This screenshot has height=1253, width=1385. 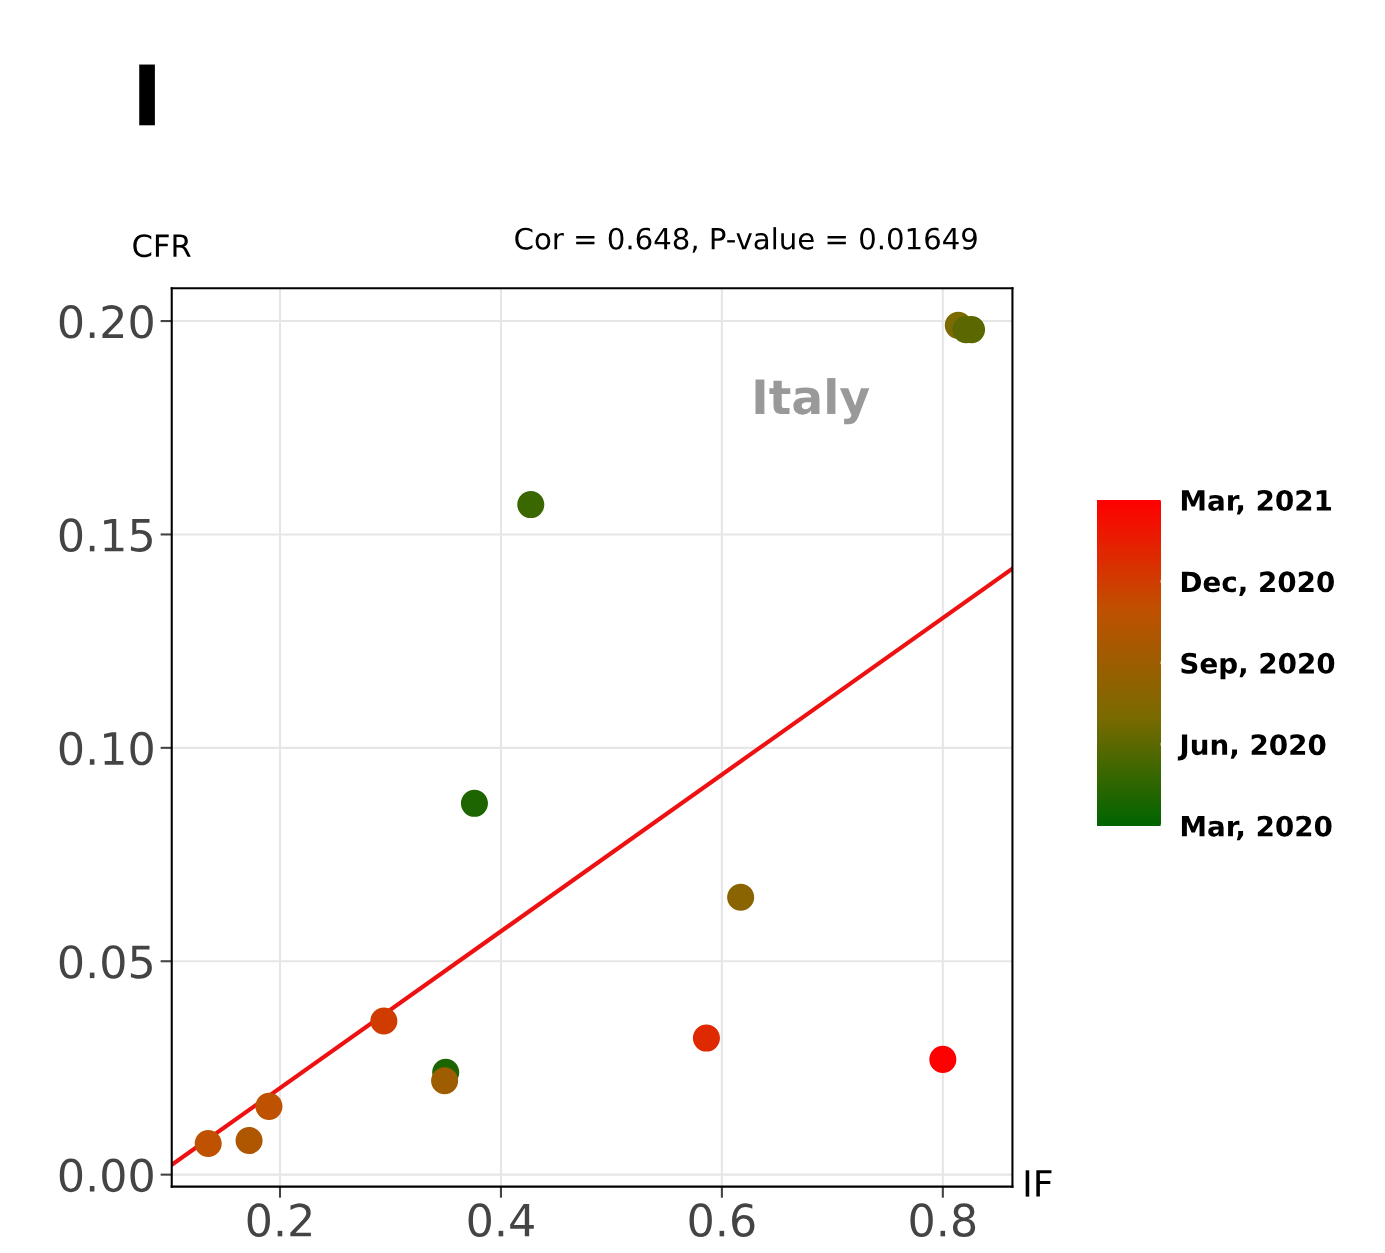 What do you see at coordinates (943, 1220) in the screenshot?
I see `x-tick-label: 0.8` at bounding box center [943, 1220].